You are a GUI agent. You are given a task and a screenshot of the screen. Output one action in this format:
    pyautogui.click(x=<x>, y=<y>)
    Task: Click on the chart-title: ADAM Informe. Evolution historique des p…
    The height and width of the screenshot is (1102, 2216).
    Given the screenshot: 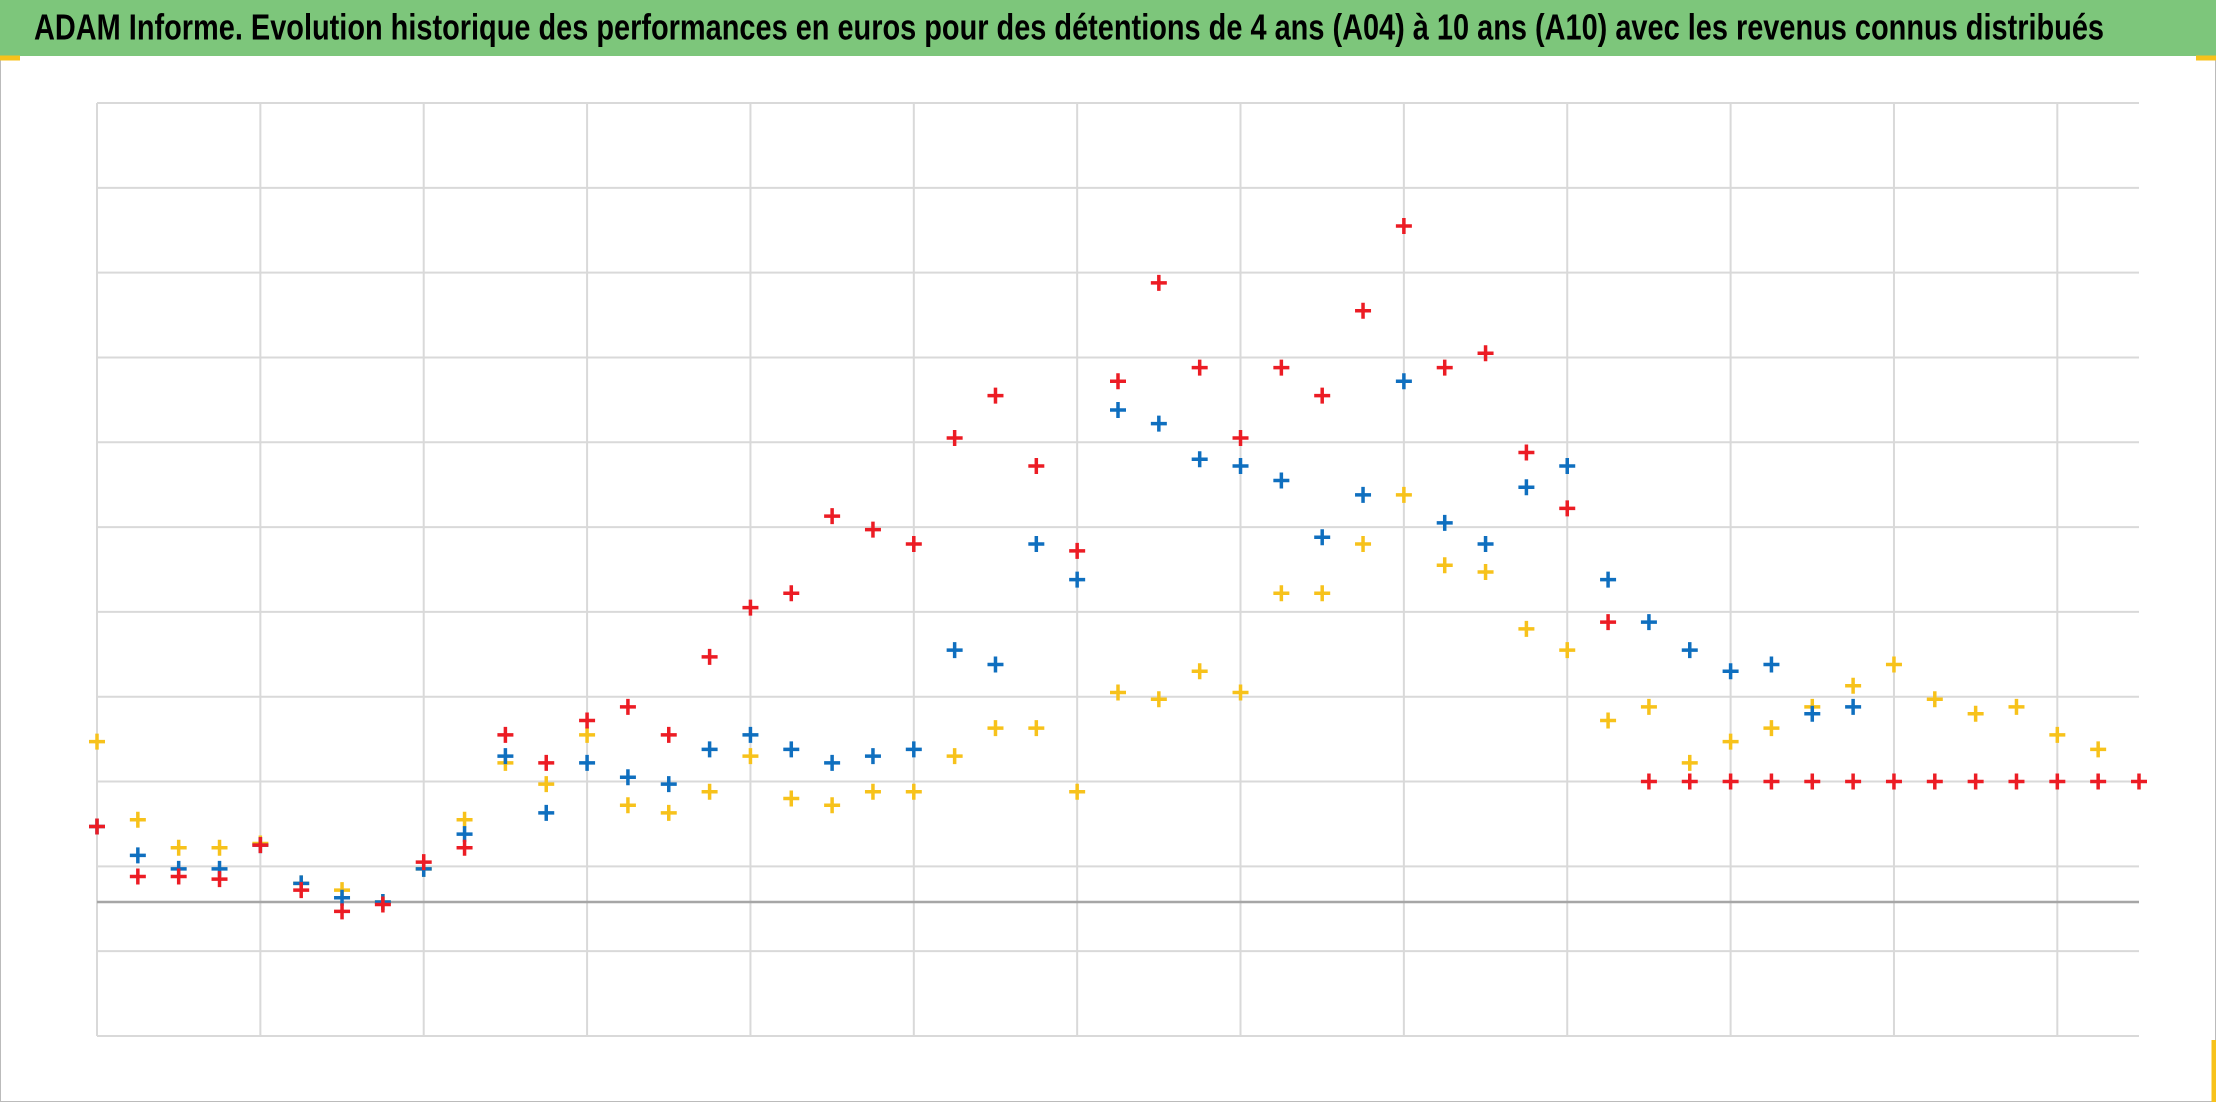 What is the action you would take?
    pyautogui.click(x=1069, y=27)
    